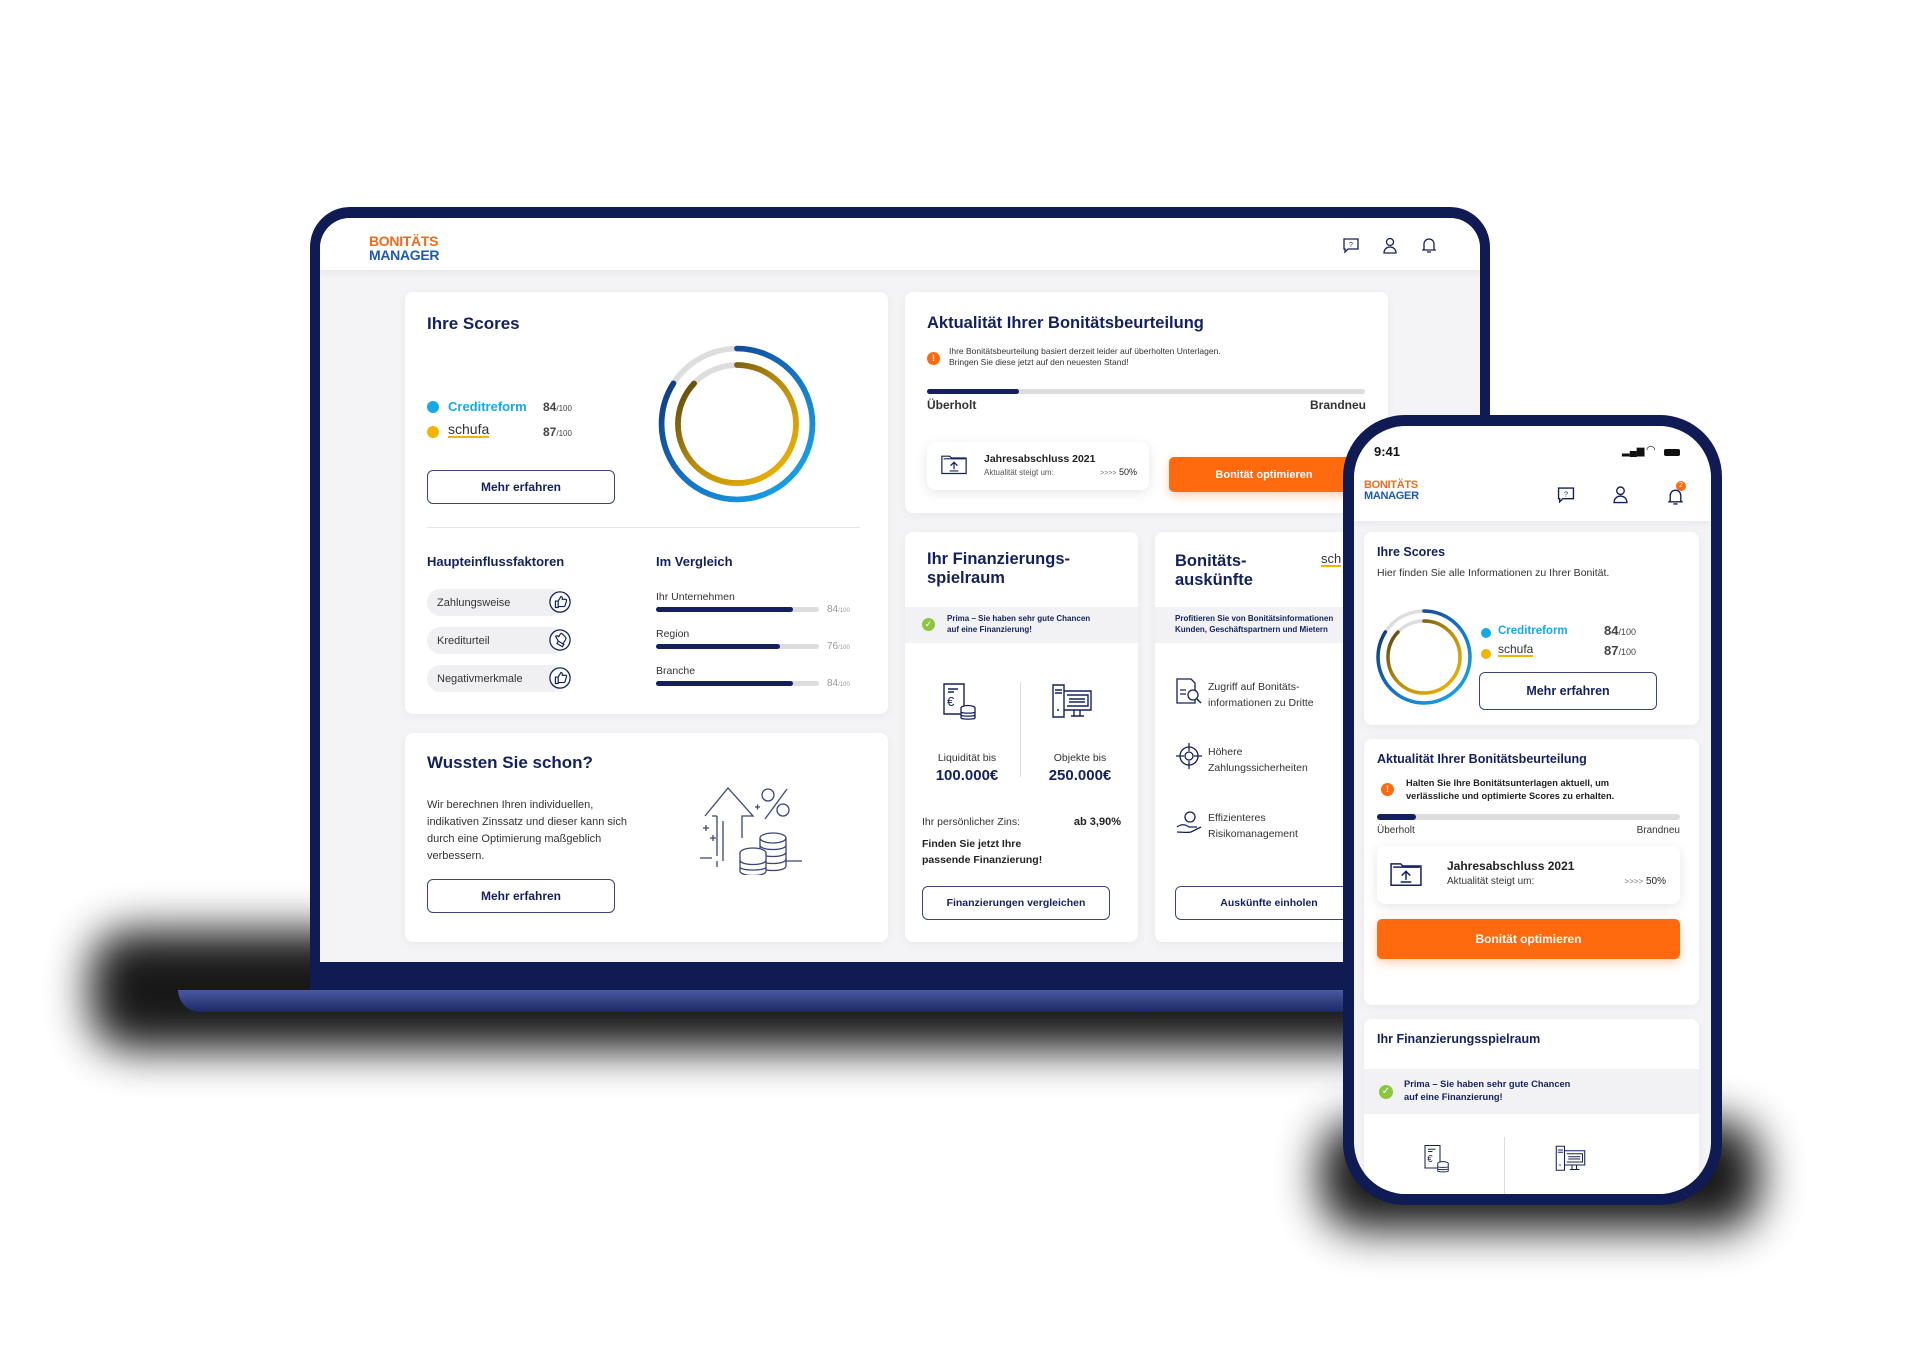 The image size is (1920, 1358). I want to click on financing-title: Ihr Finanzierungs-spielraum, so click(999, 568).